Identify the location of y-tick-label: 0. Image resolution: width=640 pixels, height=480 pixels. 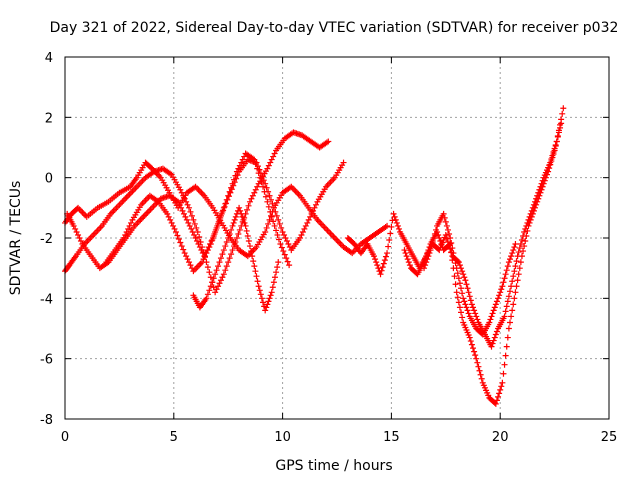
(49, 179).